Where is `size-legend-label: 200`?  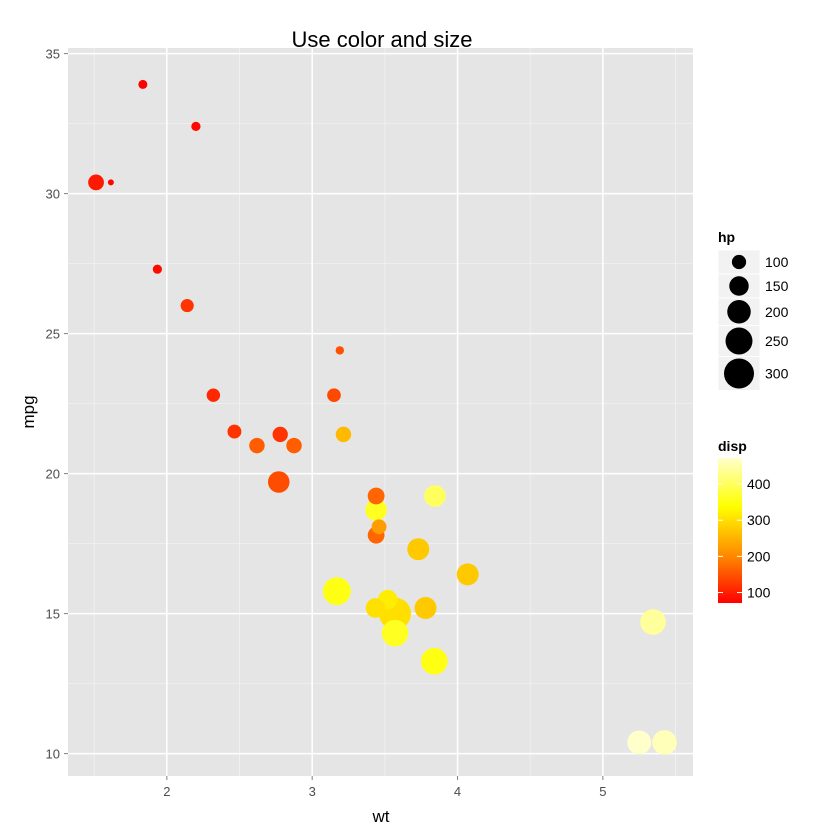
size-legend-label: 200 is located at coordinates (777, 312).